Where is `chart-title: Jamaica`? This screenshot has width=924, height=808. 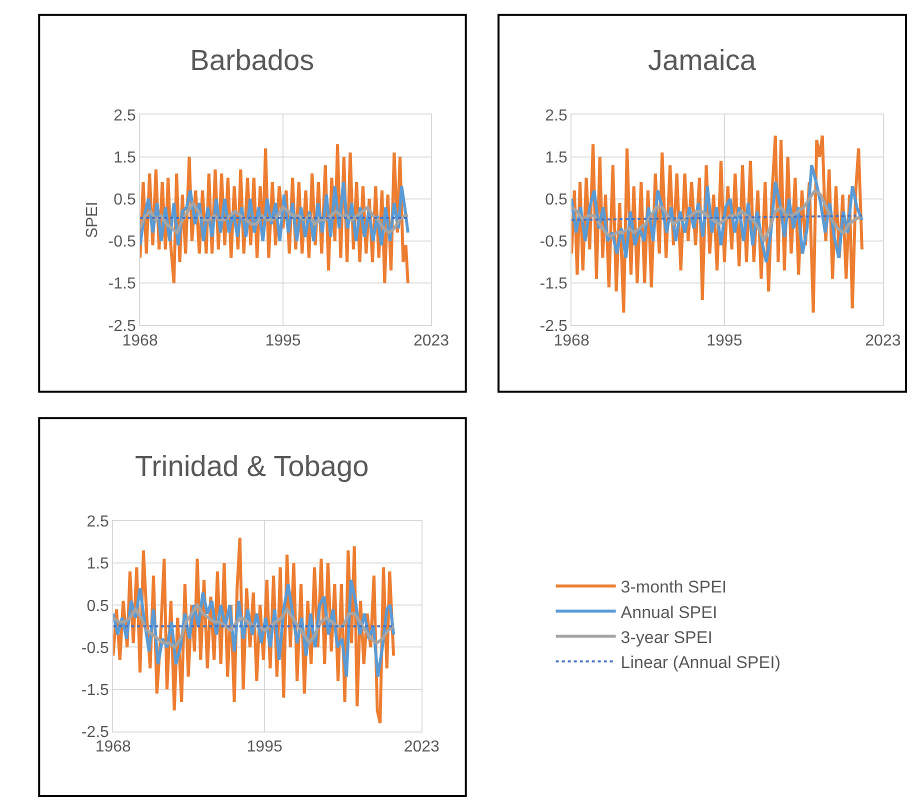
chart-title: Jamaica is located at coordinates (702, 61).